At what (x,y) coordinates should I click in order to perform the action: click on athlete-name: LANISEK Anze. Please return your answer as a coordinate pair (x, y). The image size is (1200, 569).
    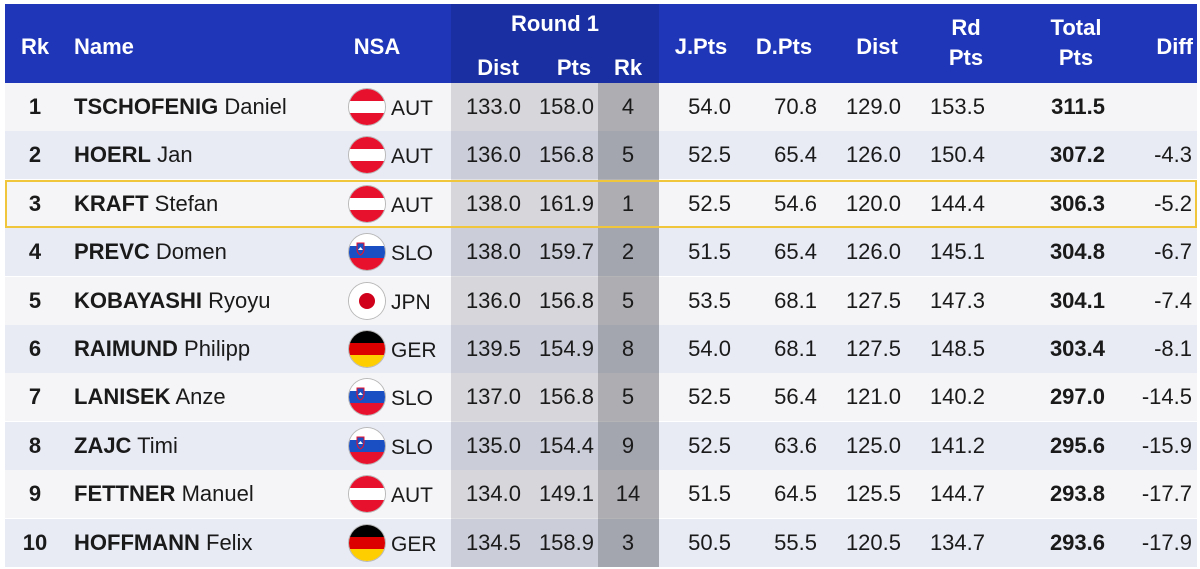
    Looking at the image, I should click on (150, 397).